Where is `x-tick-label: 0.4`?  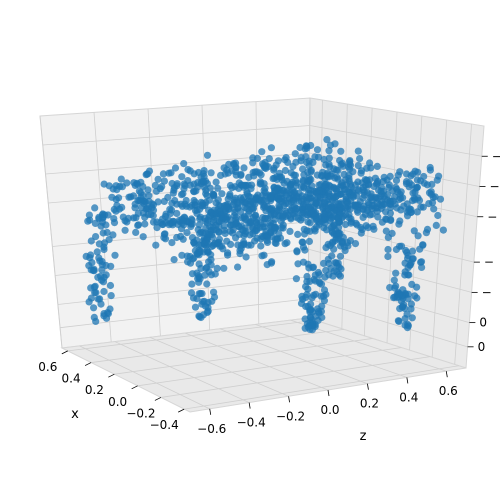 x-tick-label: 0.4 is located at coordinates (71, 379).